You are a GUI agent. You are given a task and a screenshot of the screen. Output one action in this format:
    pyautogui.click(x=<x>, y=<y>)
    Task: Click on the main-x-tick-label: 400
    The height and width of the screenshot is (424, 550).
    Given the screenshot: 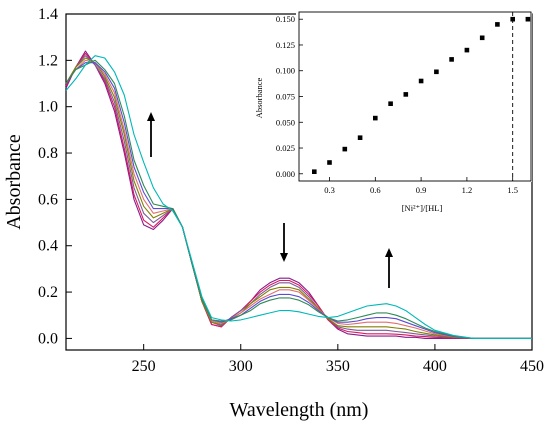 What is the action you would take?
    pyautogui.click(x=435, y=366)
    